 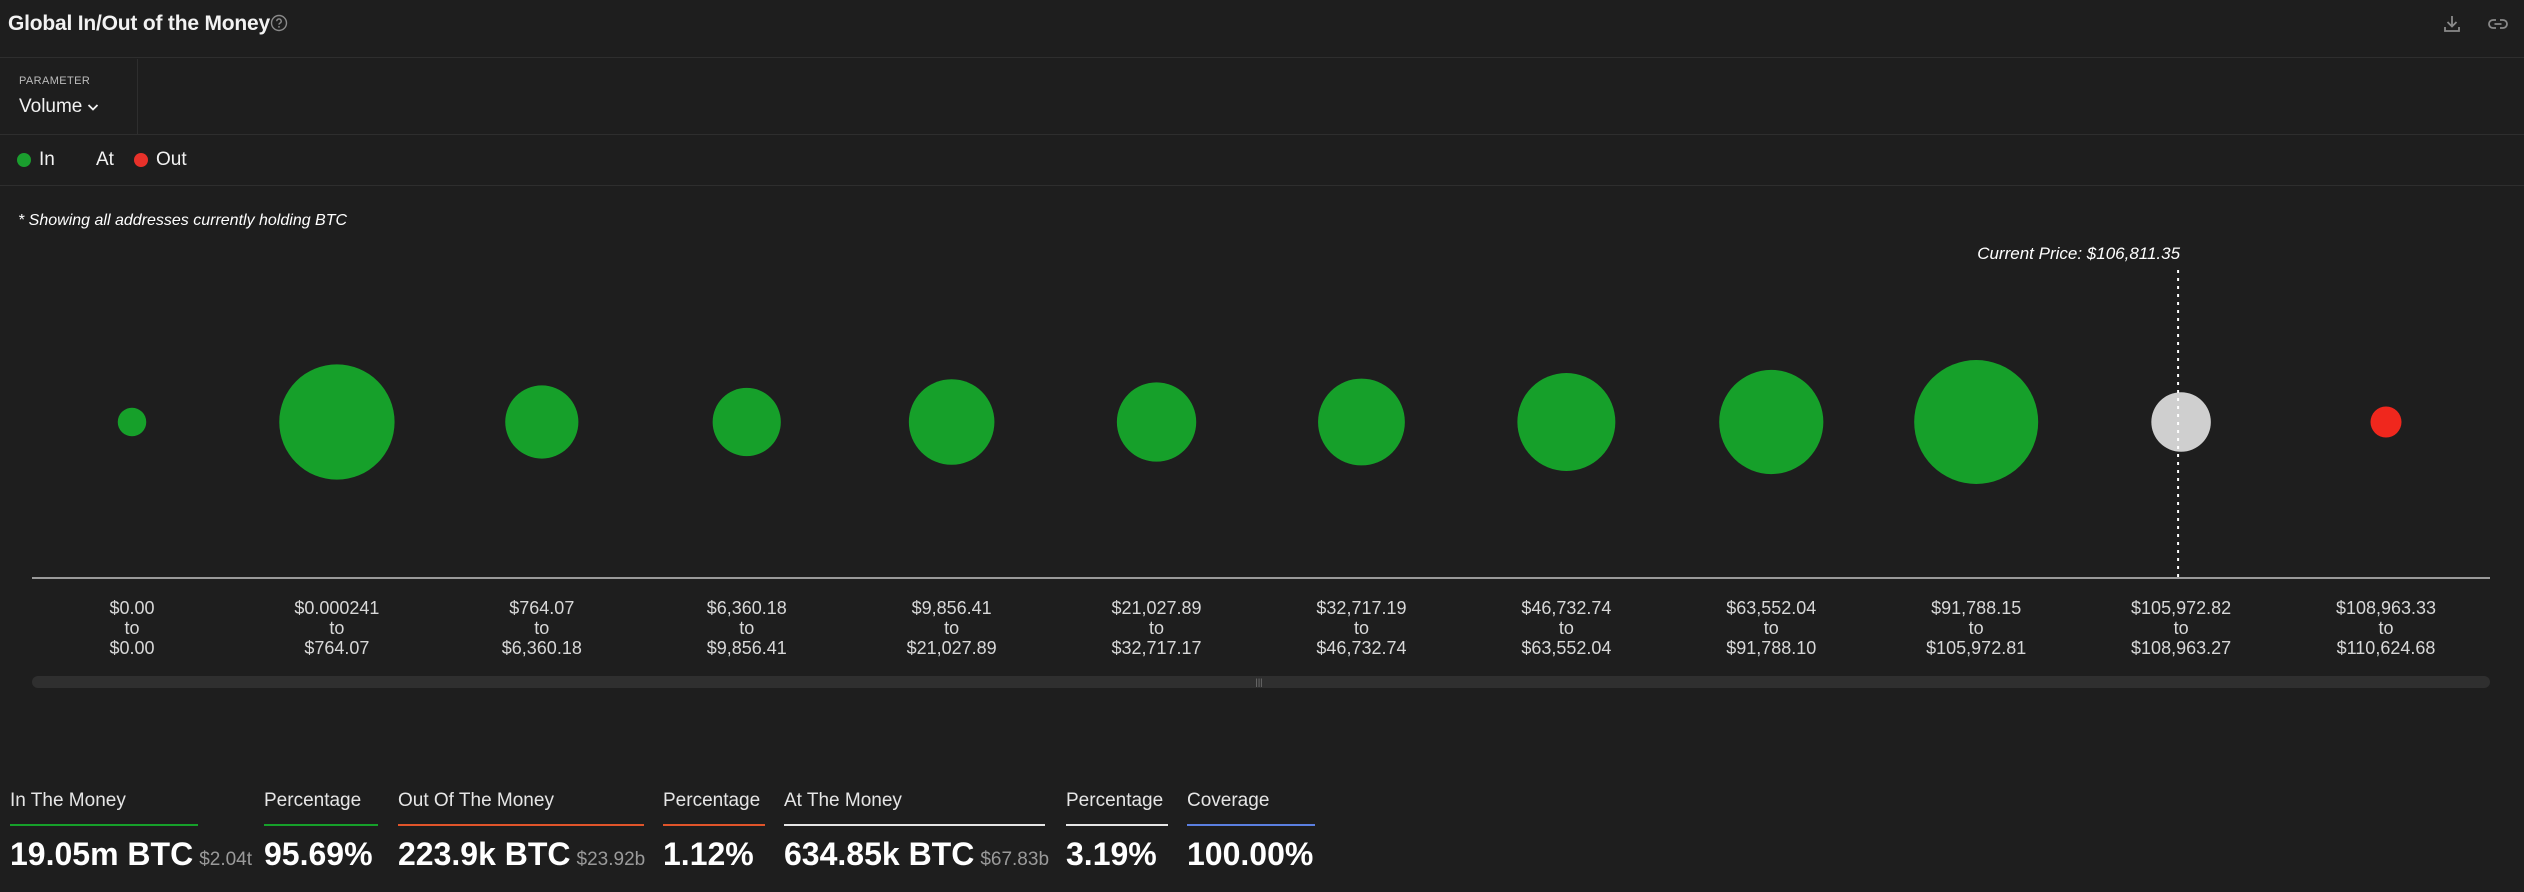 What do you see at coordinates (1111, 854) in the screenshot?
I see `stat-main-value: 3.19%` at bounding box center [1111, 854].